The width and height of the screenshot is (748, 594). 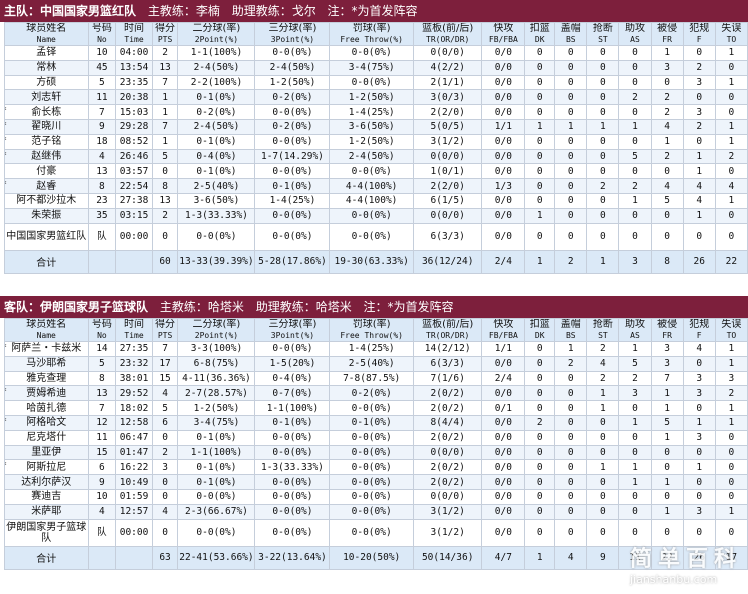 What do you see at coordinates (731, 39) in the screenshot?
I see `column-header-en: TO` at bounding box center [731, 39].